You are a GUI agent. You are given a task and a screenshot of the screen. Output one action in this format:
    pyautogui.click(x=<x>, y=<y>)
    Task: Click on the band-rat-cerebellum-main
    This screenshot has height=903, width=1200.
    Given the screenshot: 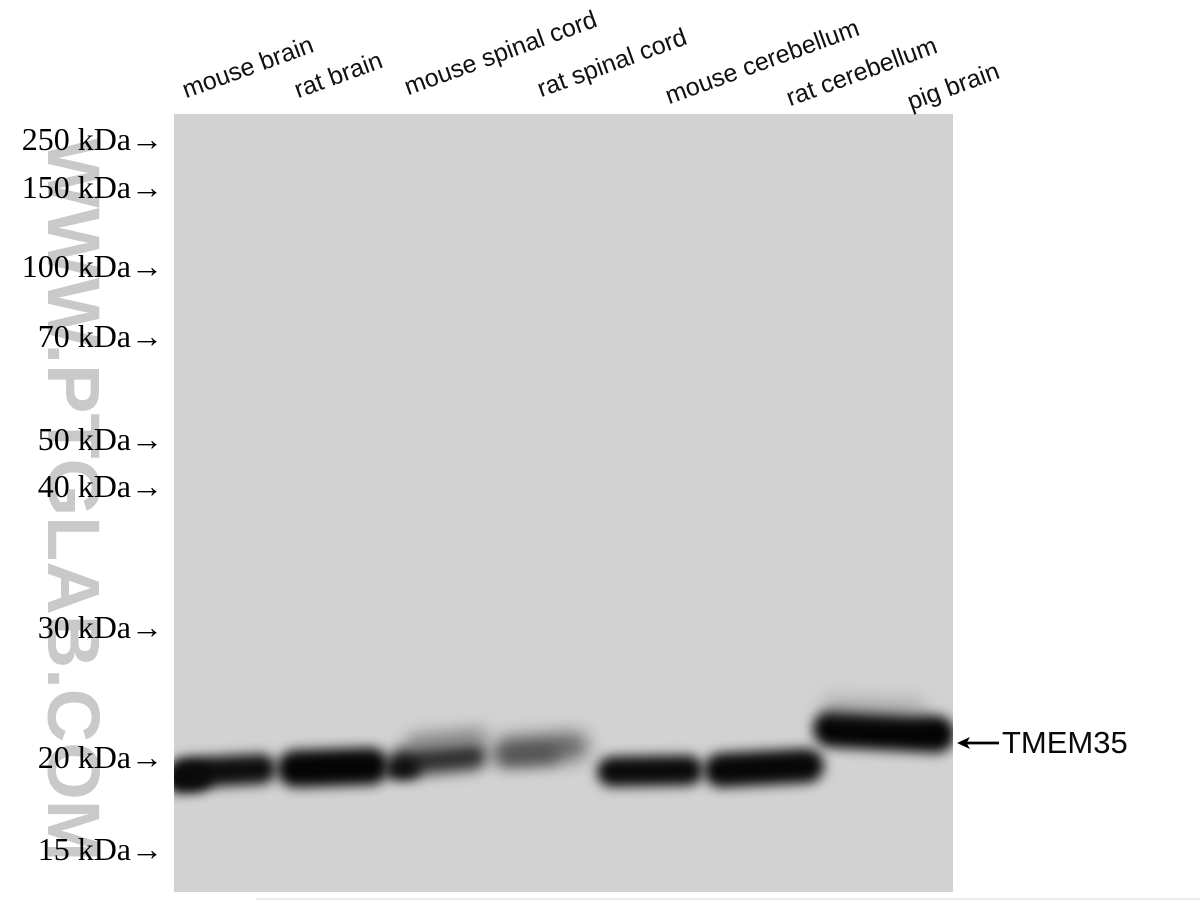 What is the action you would take?
    pyautogui.click(x=764, y=768)
    